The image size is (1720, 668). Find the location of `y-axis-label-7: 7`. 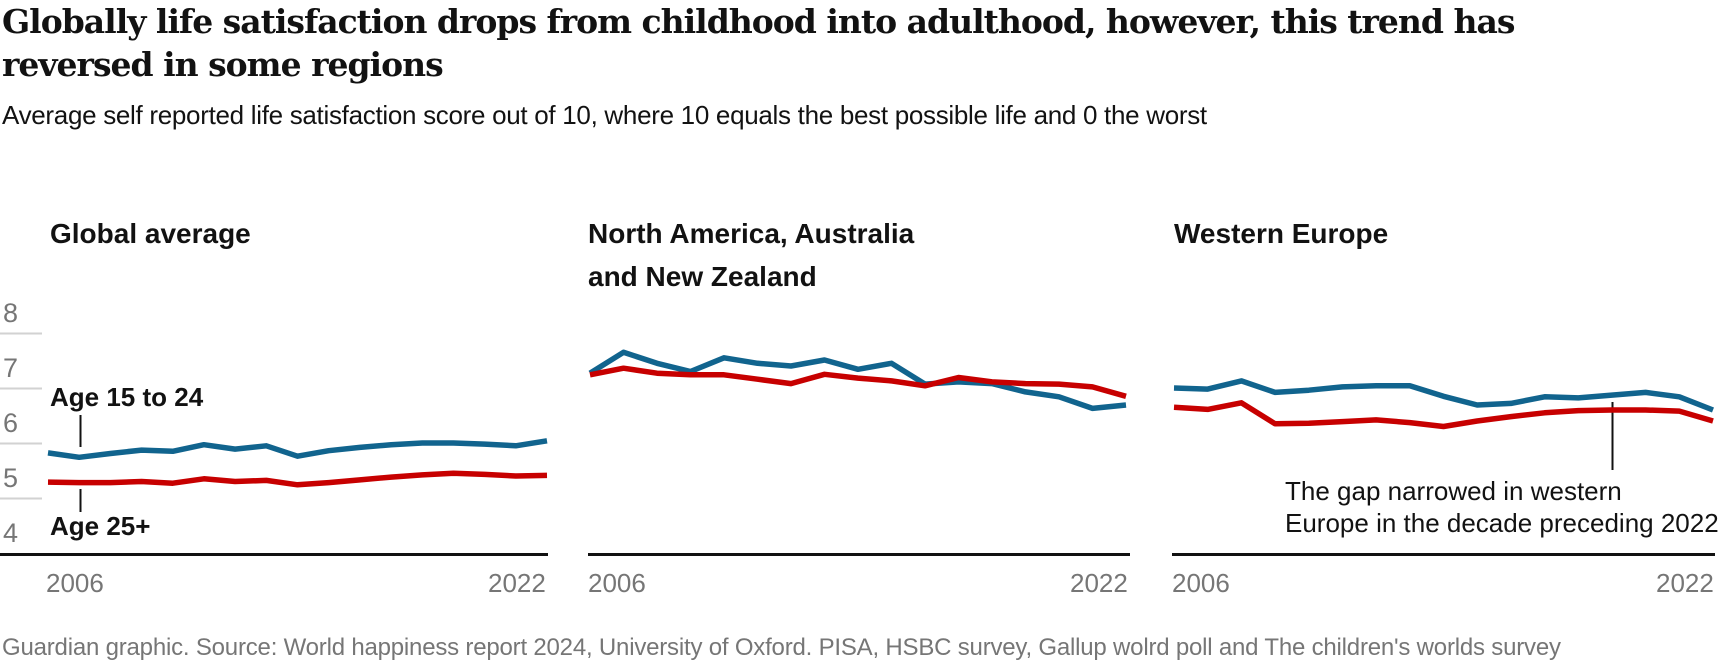

y-axis-label-7: 7 is located at coordinates (11, 368).